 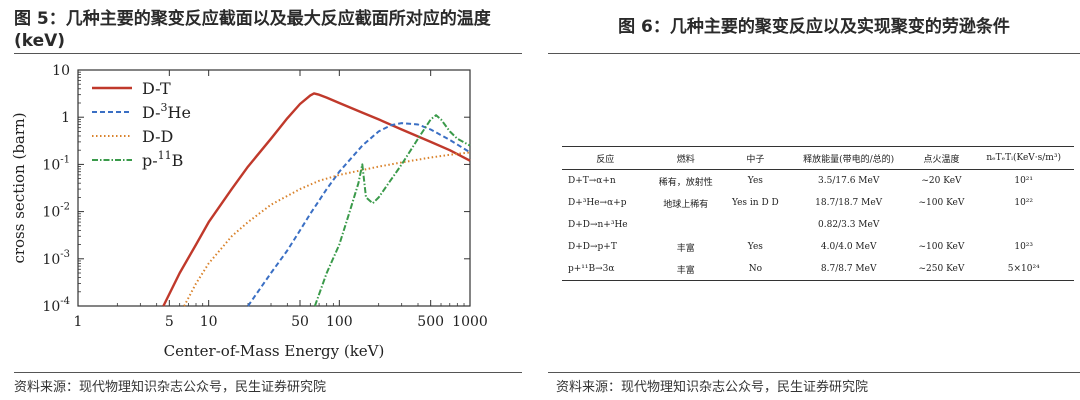 What do you see at coordinates (941, 269) in the screenshot?
I see `table-cell: ~250 KeV` at bounding box center [941, 269].